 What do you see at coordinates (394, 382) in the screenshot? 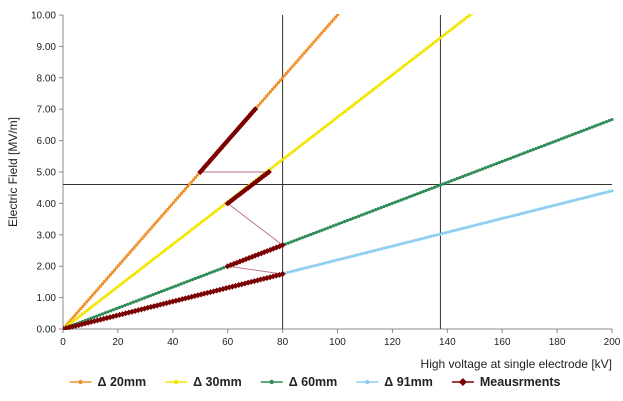
I see `legend-item: Δ 91mm` at bounding box center [394, 382].